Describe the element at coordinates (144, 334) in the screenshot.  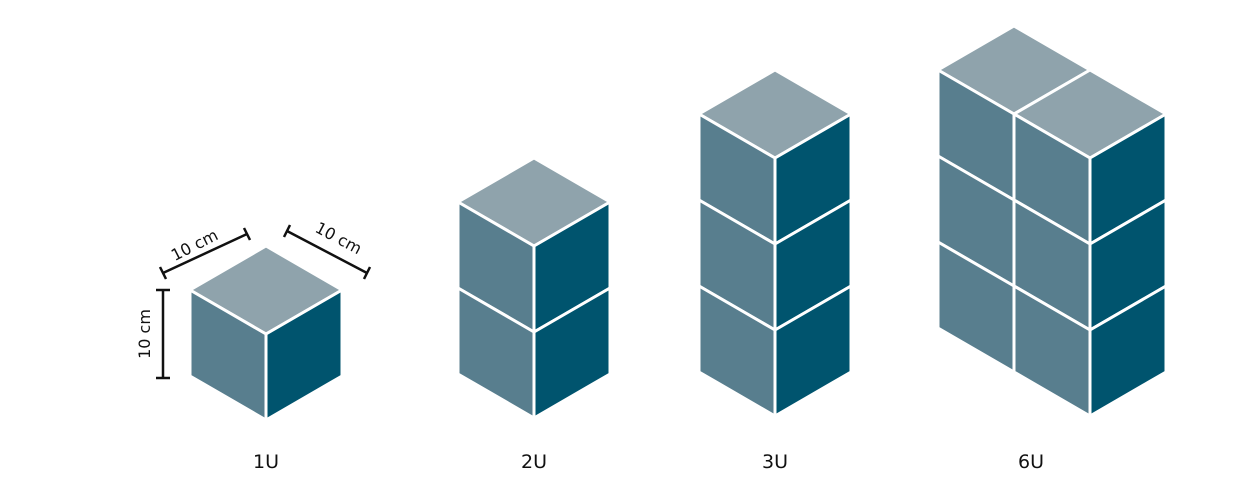
I see `dimension-height-label: 10 cm` at that location.